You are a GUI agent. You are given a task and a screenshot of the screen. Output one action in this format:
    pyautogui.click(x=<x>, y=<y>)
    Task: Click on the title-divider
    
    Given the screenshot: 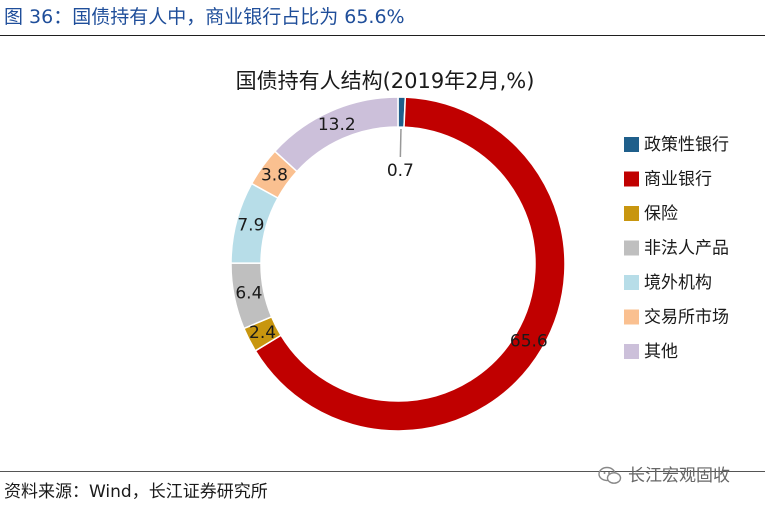 What is the action you would take?
    pyautogui.click(x=382, y=35)
    